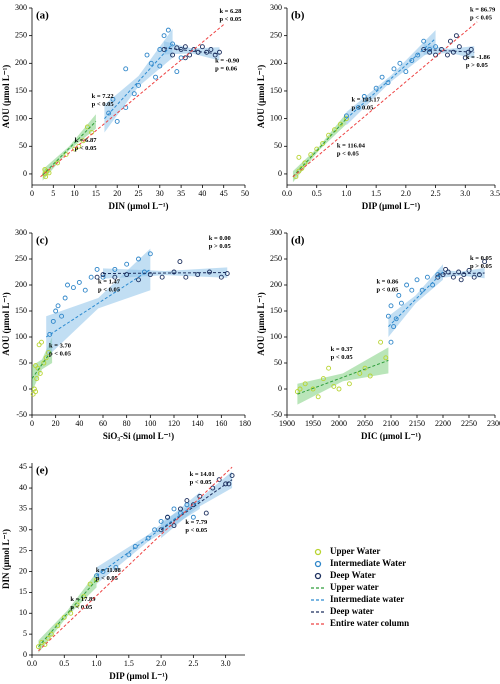 The height and width of the screenshot is (684, 500). I want to click on x-tick-label: 2200, so click(443, 423).